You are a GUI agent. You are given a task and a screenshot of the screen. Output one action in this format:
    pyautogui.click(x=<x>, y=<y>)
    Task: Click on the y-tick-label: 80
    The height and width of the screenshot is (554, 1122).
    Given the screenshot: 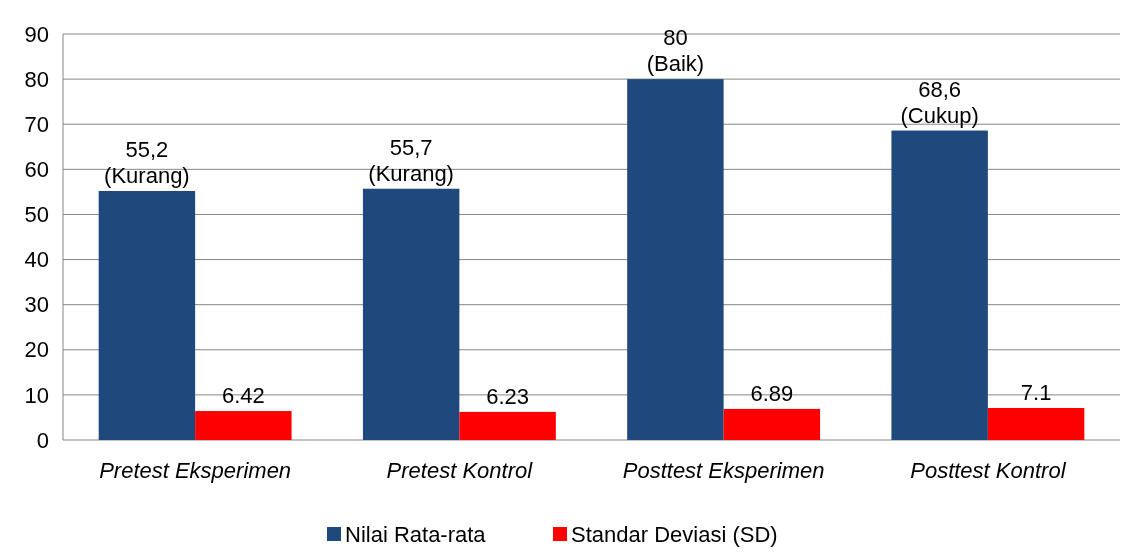 What is the action you would take?
    pyautogui.click(x=36, y=79)
    